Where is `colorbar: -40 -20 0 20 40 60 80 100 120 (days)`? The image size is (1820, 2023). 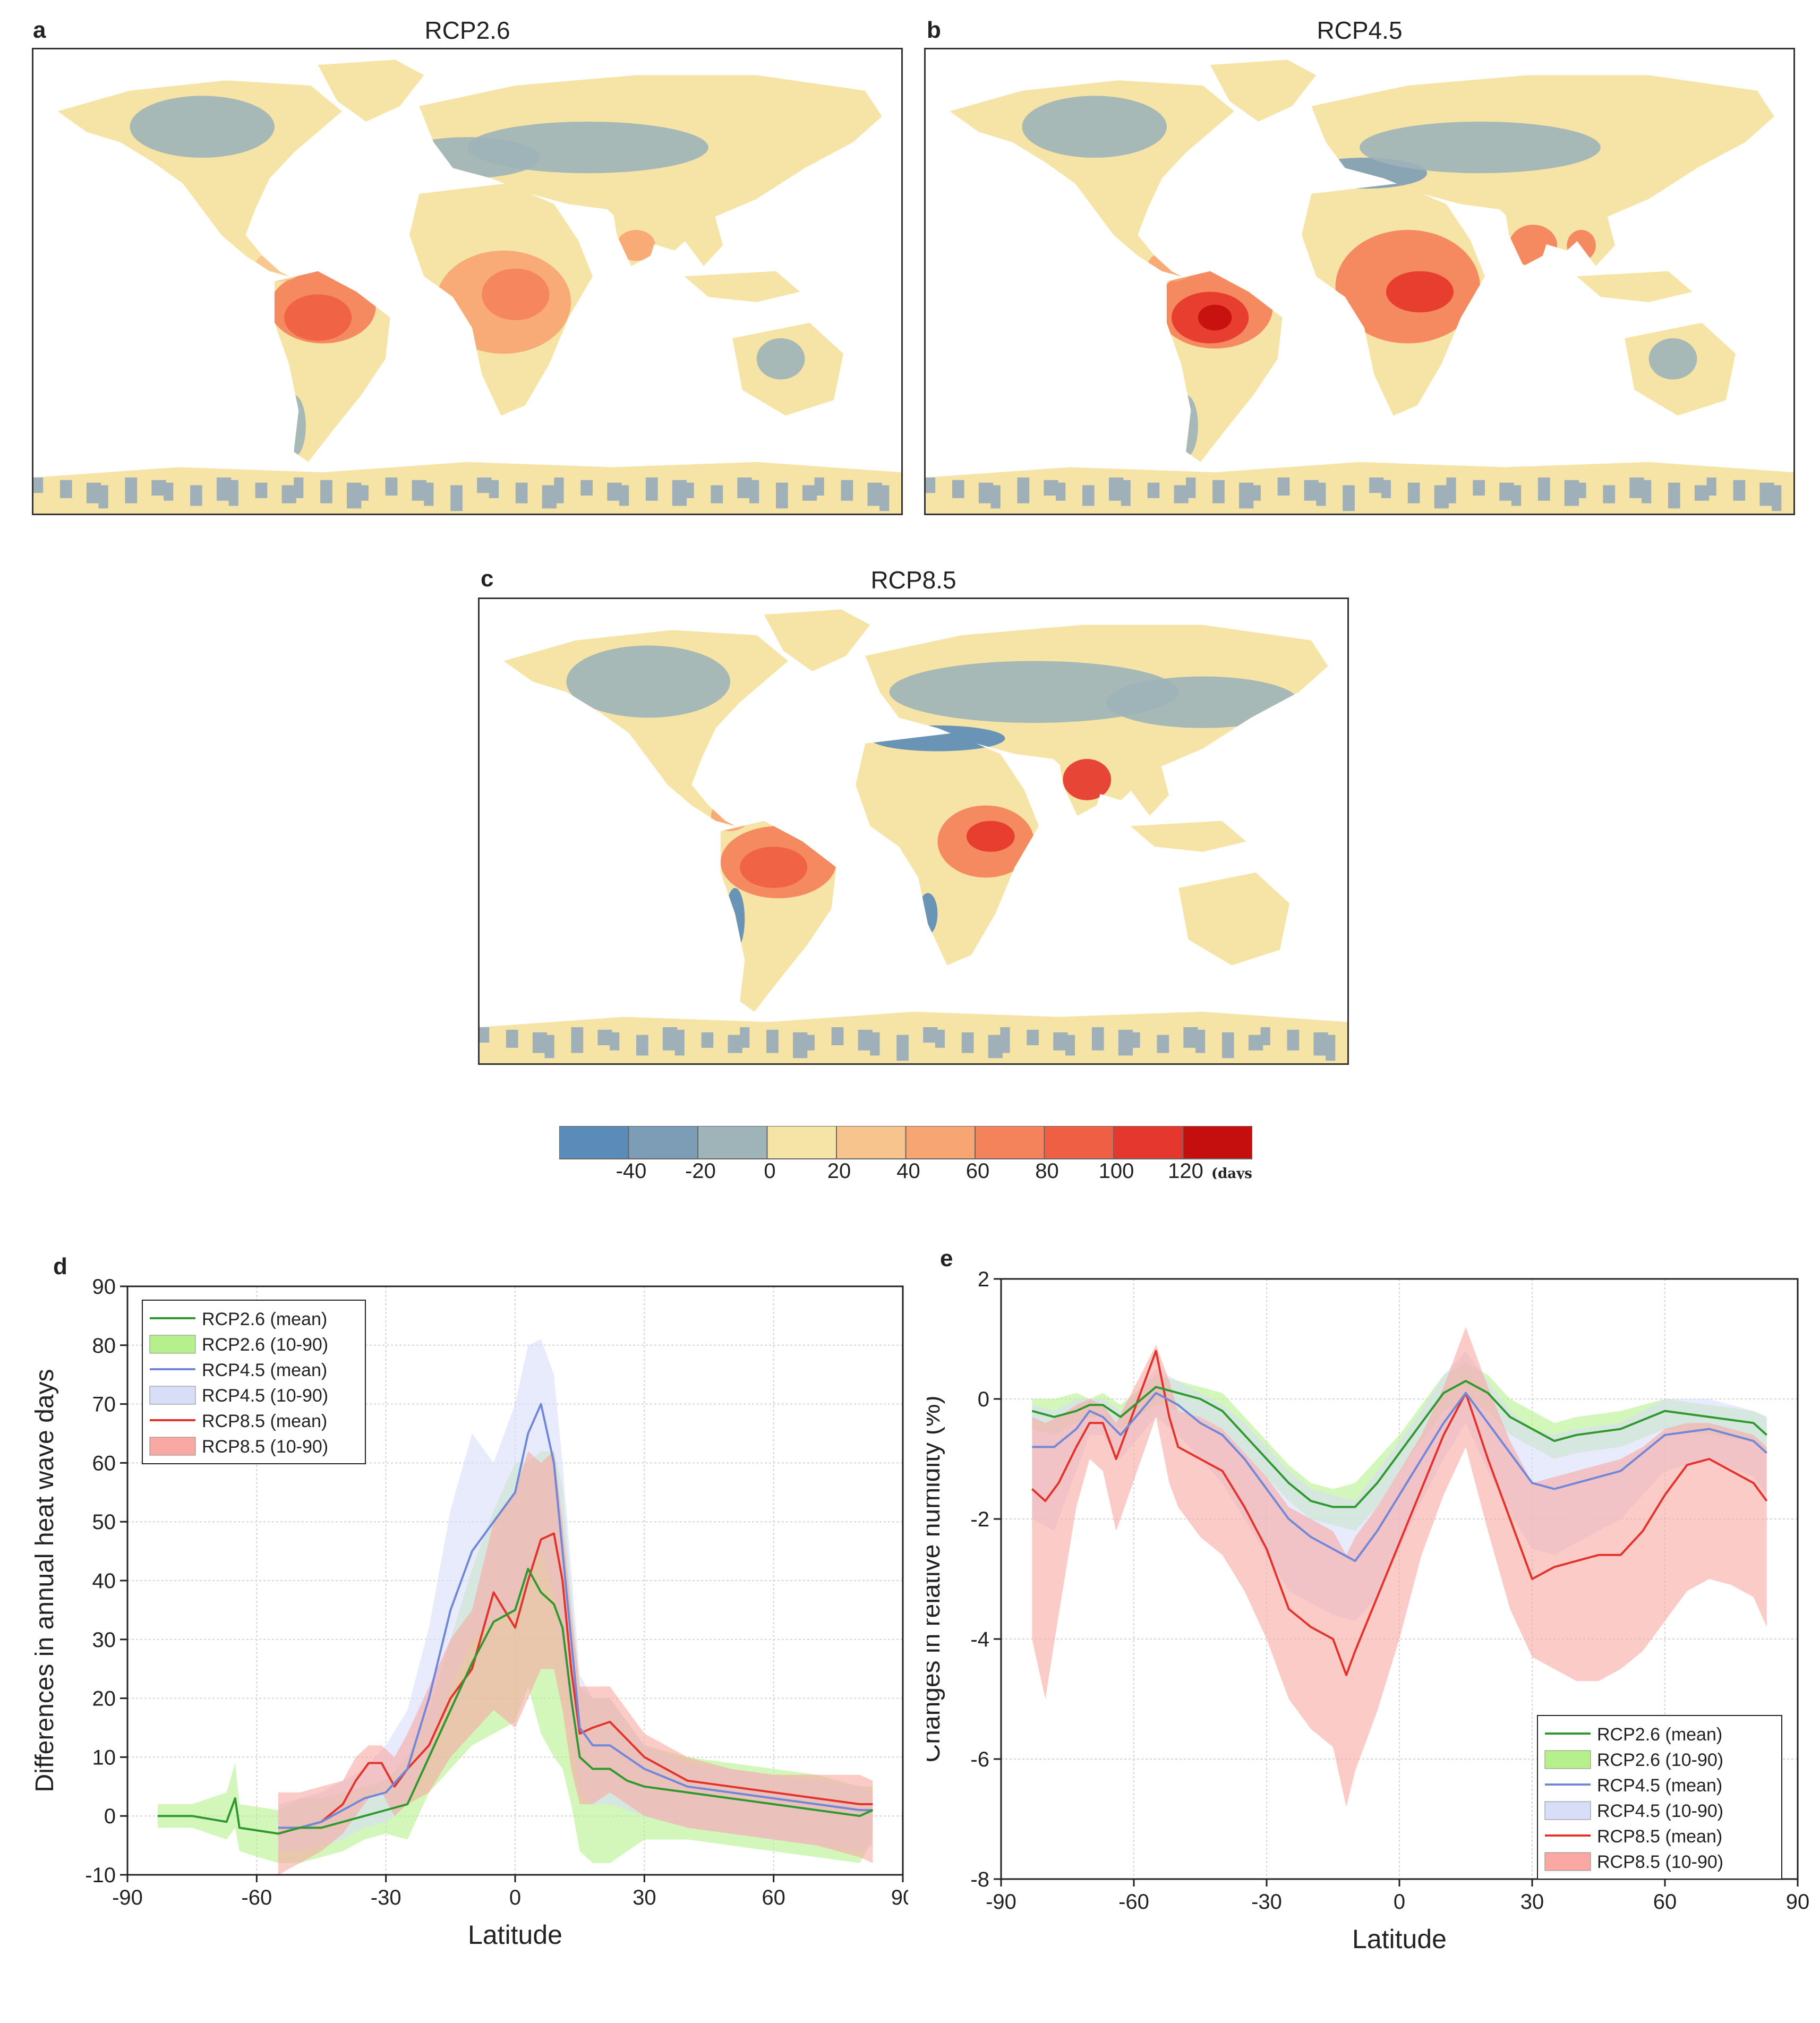 colorbar: -40 -20 0 20 40 60 80 100 120 (days) is located at coordinates (906, 1152).